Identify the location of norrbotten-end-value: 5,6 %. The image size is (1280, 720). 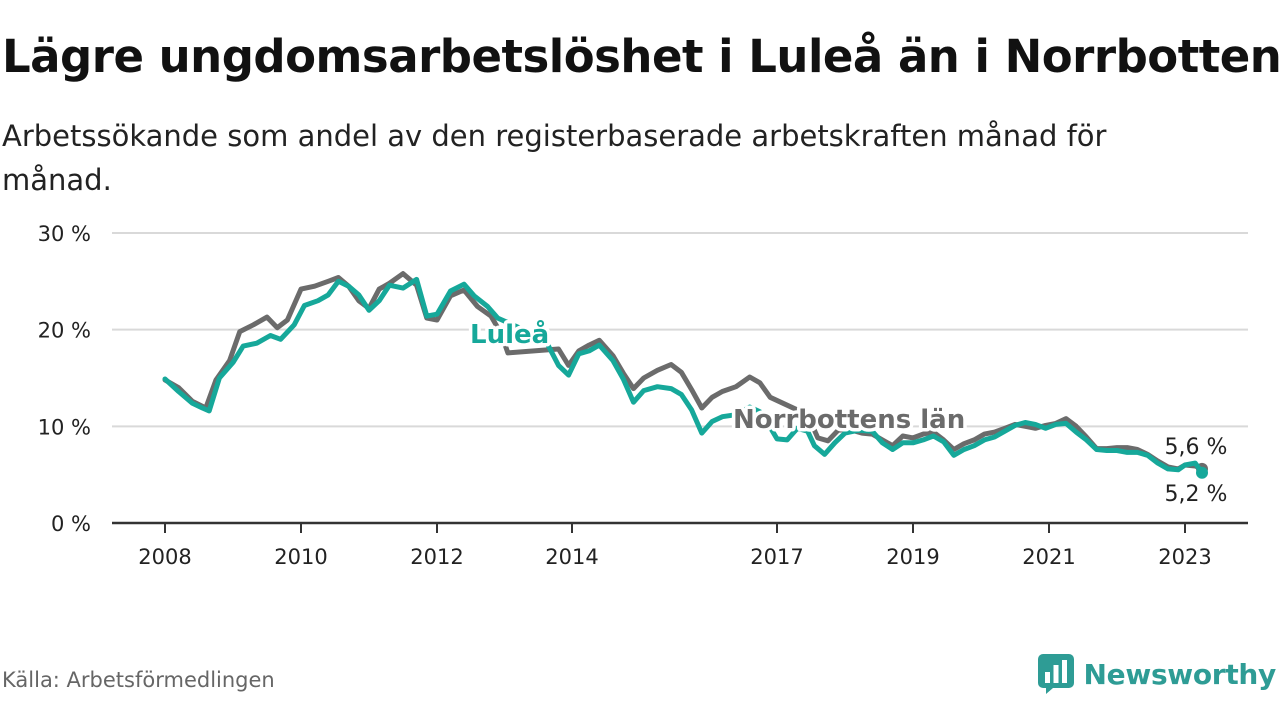
(1196, 447).